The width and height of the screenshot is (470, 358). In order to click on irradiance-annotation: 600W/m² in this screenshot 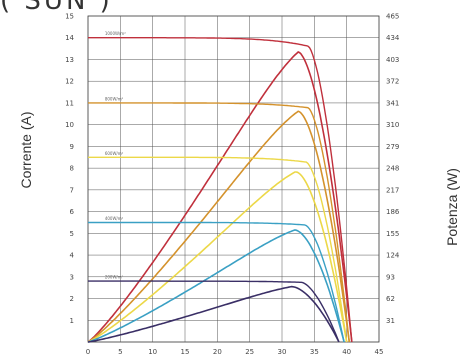, I will do `click(114, 153)`.